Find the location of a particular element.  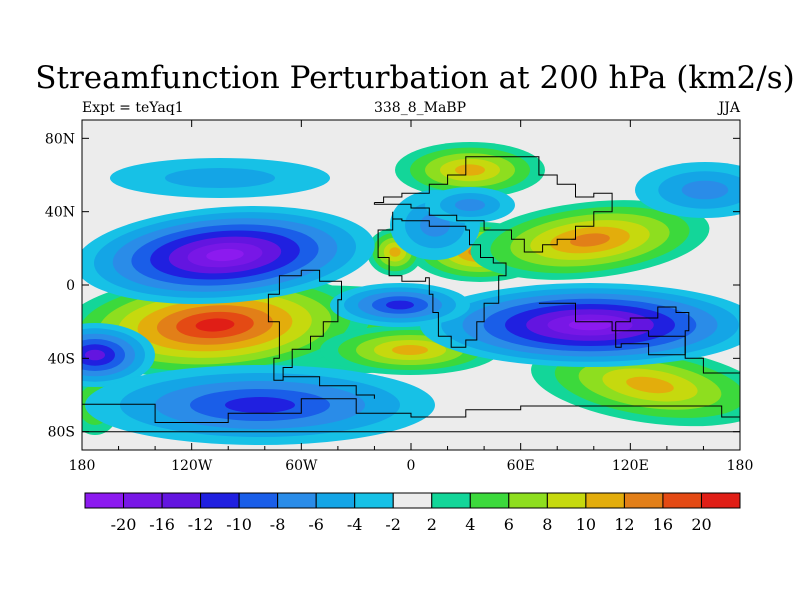

far-se-pacific-low is located at coordinates (118, 355).